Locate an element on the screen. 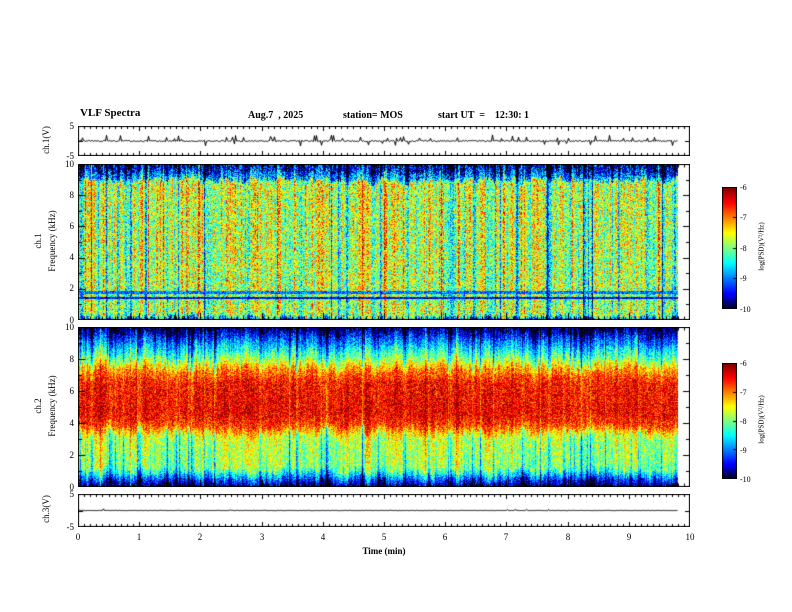 The width and height of the screenshot is (792, 612). ch3-wave-axis-label: ch.3(V) is located at coordinates (46, 509).